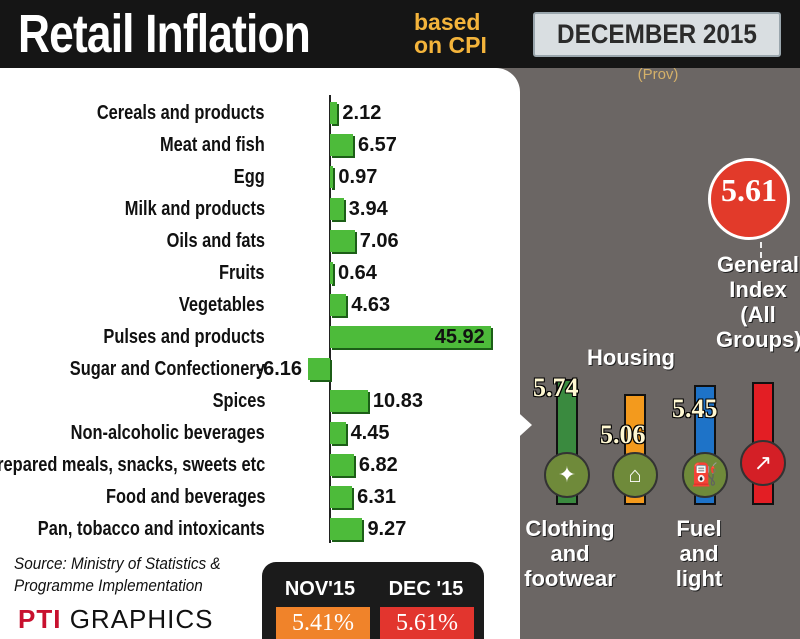 The image size is (800, 639). Describe the element at coordinates (167, 369) in the screenshot. I see `category-label: Sugar and Confectionery` at that location.